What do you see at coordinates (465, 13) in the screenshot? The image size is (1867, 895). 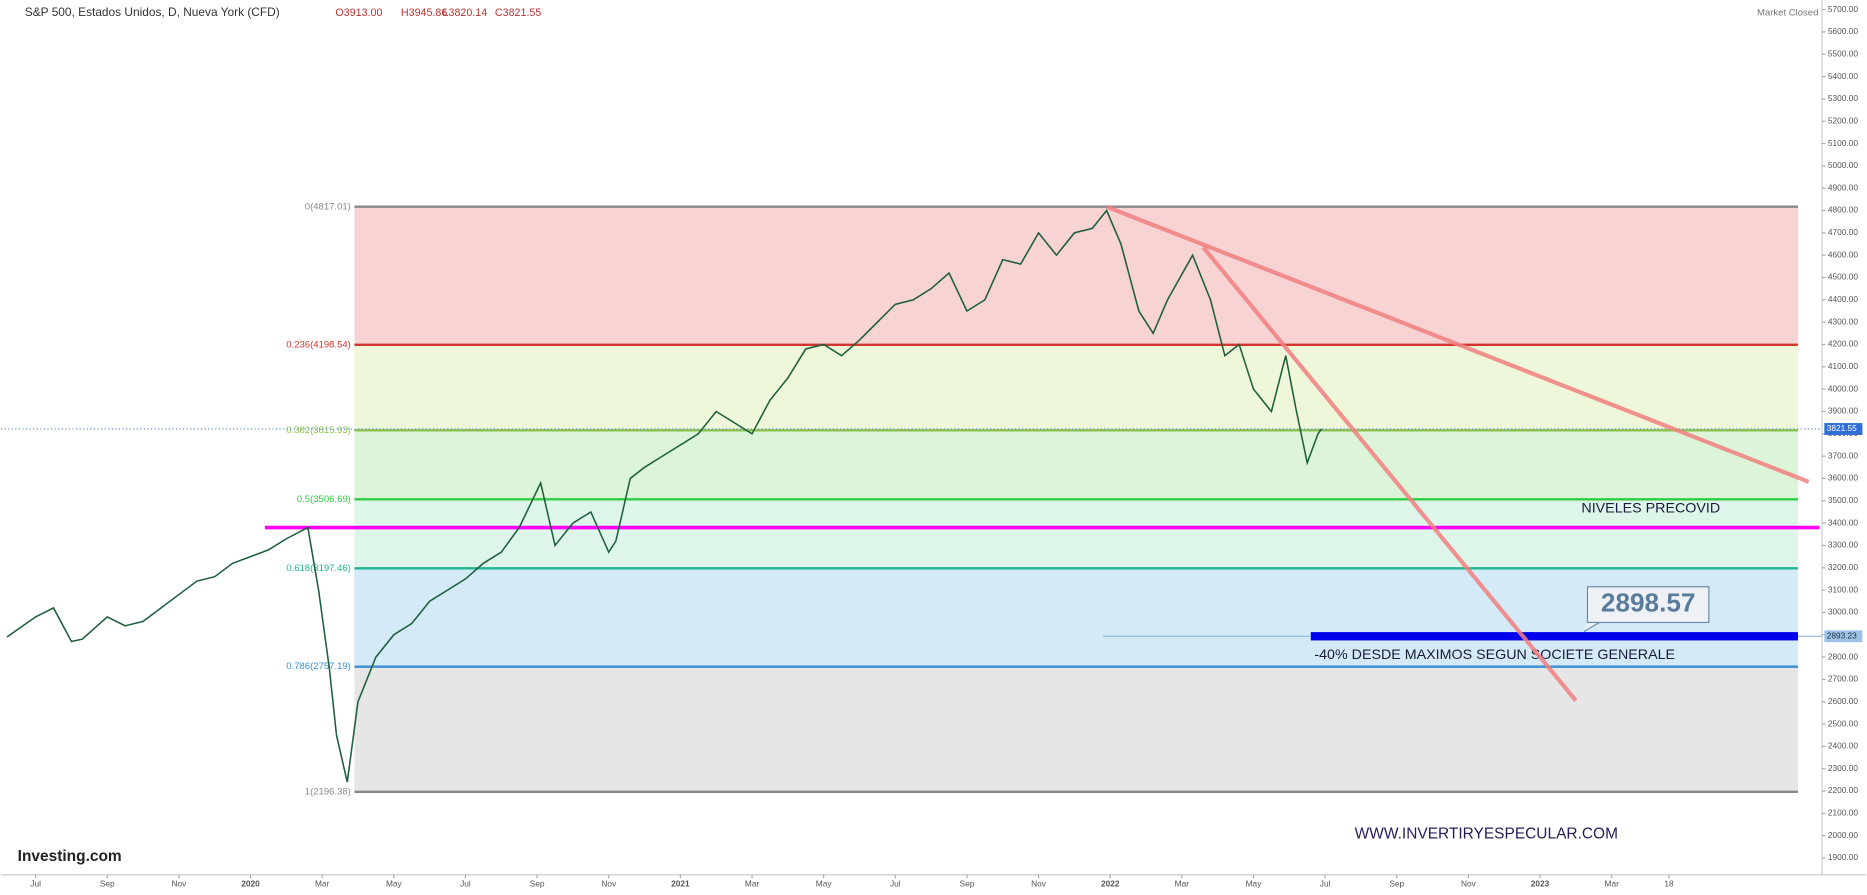 I see `ohlc: L3820.14` at bounding box center [465, 13].